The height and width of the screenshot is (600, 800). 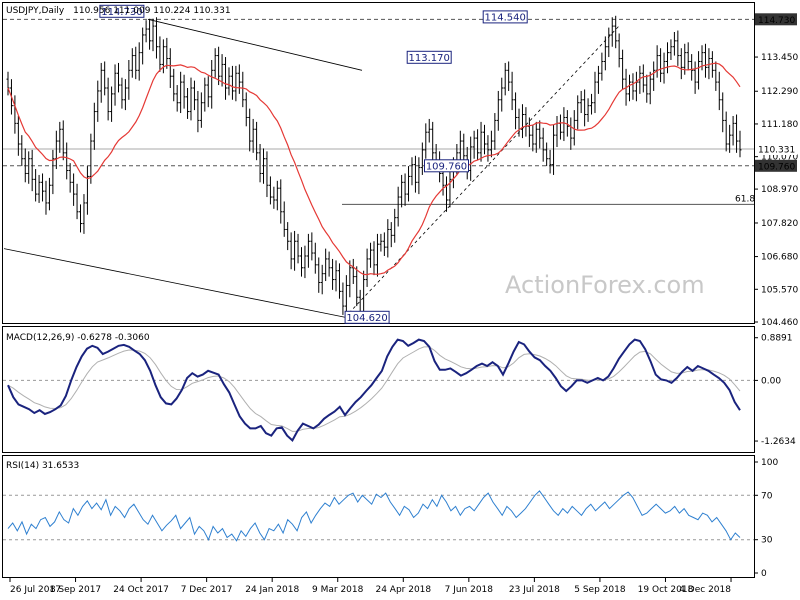 What do you see at coordinates (779, 58) in the screenshot?
I see `price-tick-label: 113.450` at bounding box center [779, 58].